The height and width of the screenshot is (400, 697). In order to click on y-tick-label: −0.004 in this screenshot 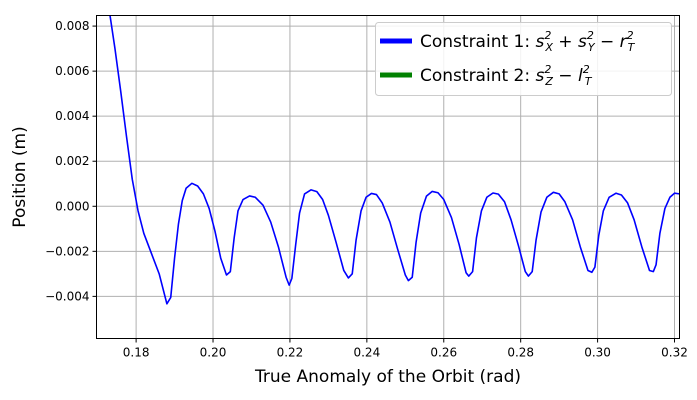, I will do `click(67, 296)`.